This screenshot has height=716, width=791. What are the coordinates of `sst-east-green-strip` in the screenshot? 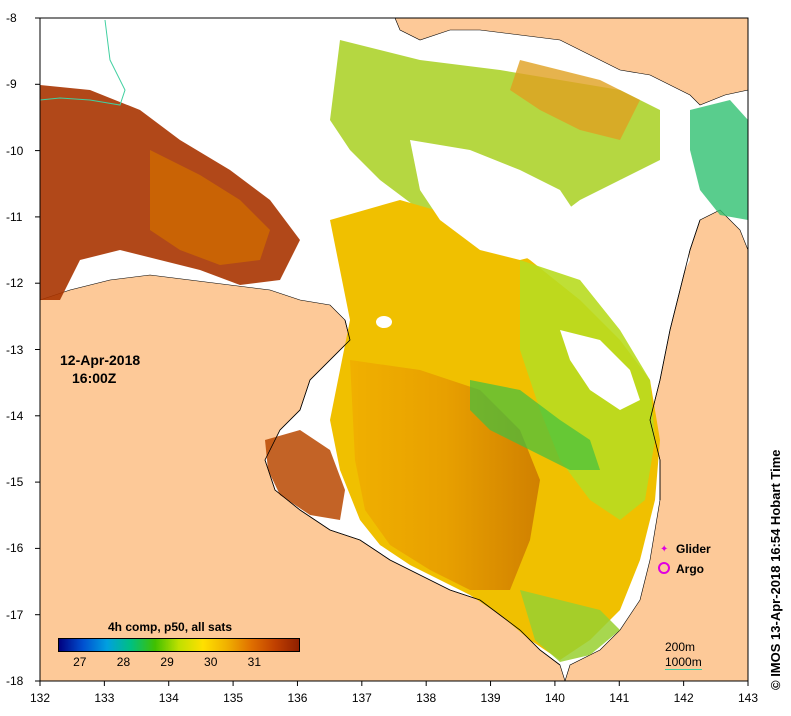 It's located at (535, 425).